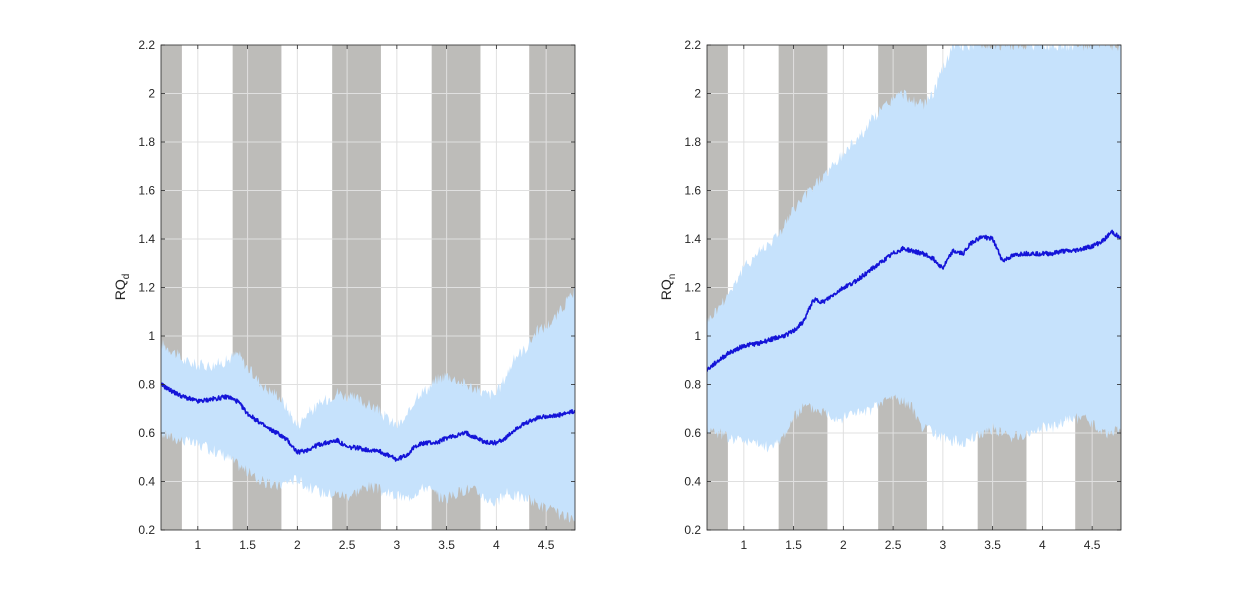 Image resolution: width=1240 pixels, height=596 pixels. I want to click on y-axis-label-subscript: n, so click(672, 277).